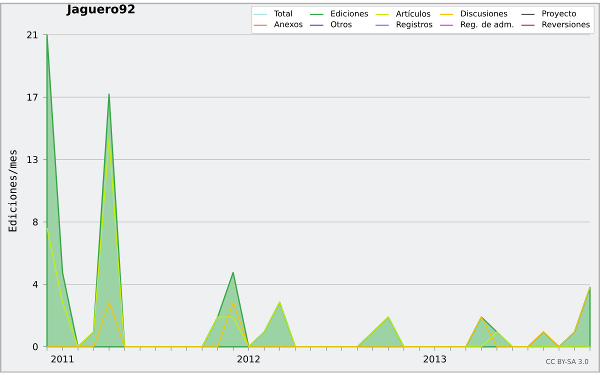 The image size is (600, 373). Describe the element at coordinates (32, 34) in the screenshot. I see `y-tick-label: 21` at that location.